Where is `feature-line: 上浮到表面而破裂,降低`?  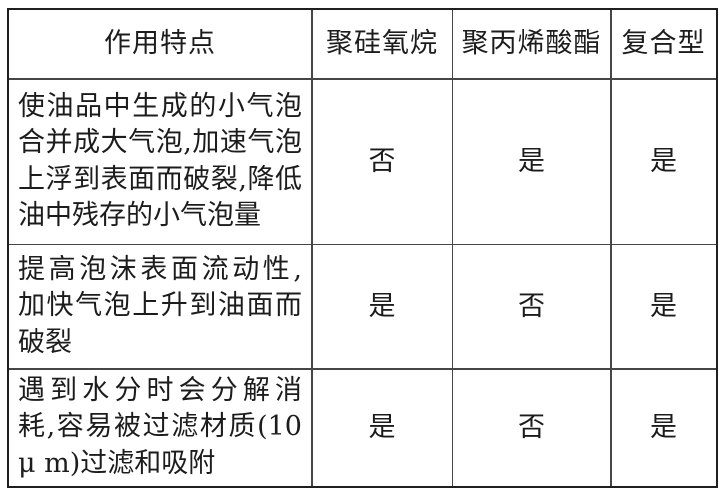 feature-line: 上浮到表面而破裂,降低 is located at coordinates (160, 179).